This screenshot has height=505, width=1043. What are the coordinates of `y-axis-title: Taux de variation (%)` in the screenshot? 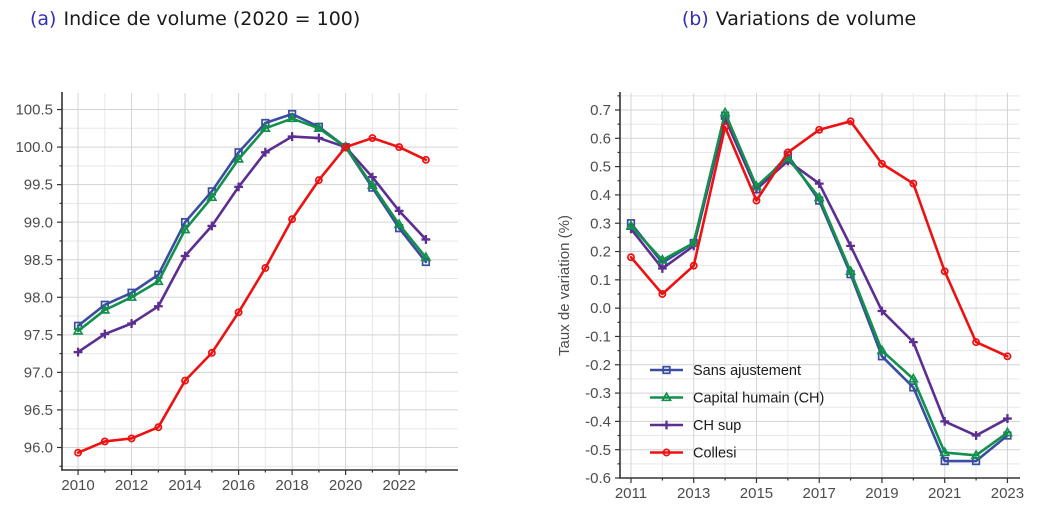 It's located at (564, 285).